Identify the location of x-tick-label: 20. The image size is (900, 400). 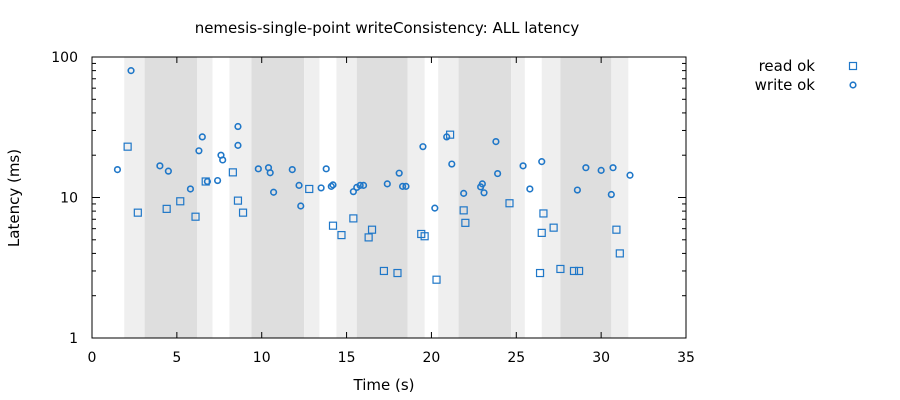
(432, 358).